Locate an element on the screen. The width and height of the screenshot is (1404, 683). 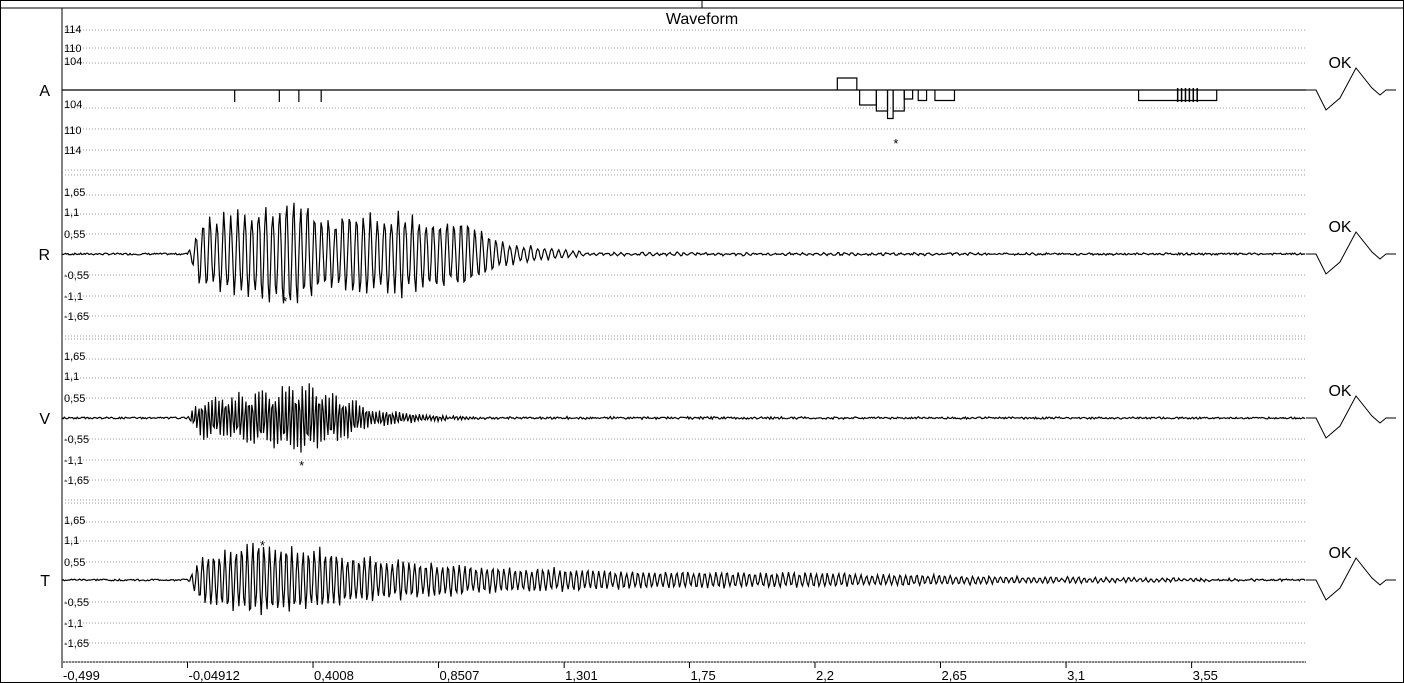
x-tick-label: 0,8507 is located at coordinates (460, 675).